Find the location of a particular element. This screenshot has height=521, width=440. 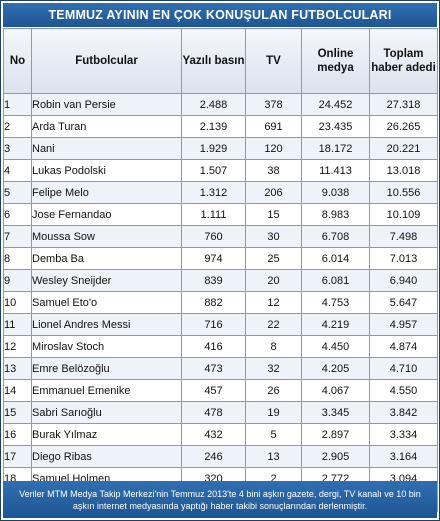

table-row: 2 Arda Turan 2.139 691 23.435 26.265 is located at coordinates (220, 126).